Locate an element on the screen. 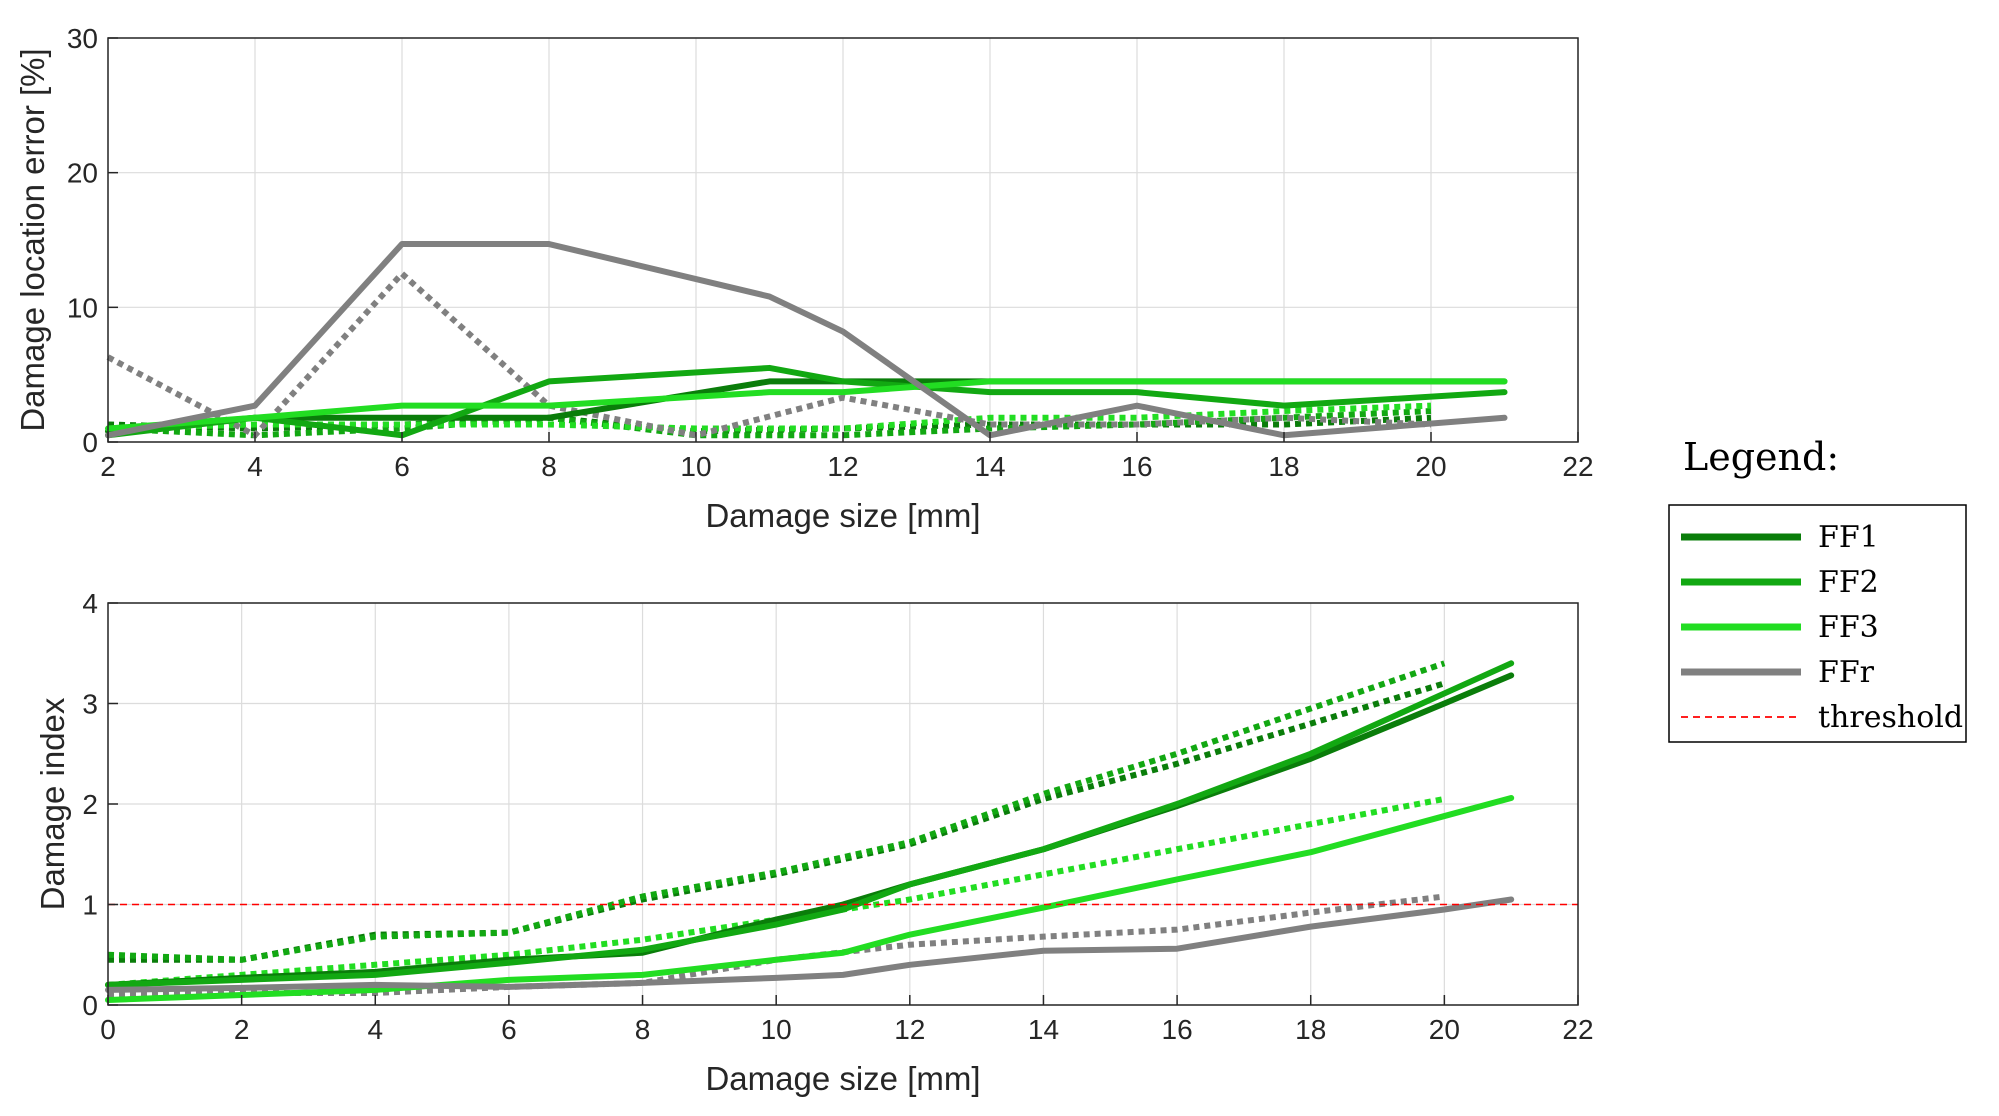 This screenshot has width=1999, height=1116. location-error-xtick-label: 6 is located at coordinates (402, 466).